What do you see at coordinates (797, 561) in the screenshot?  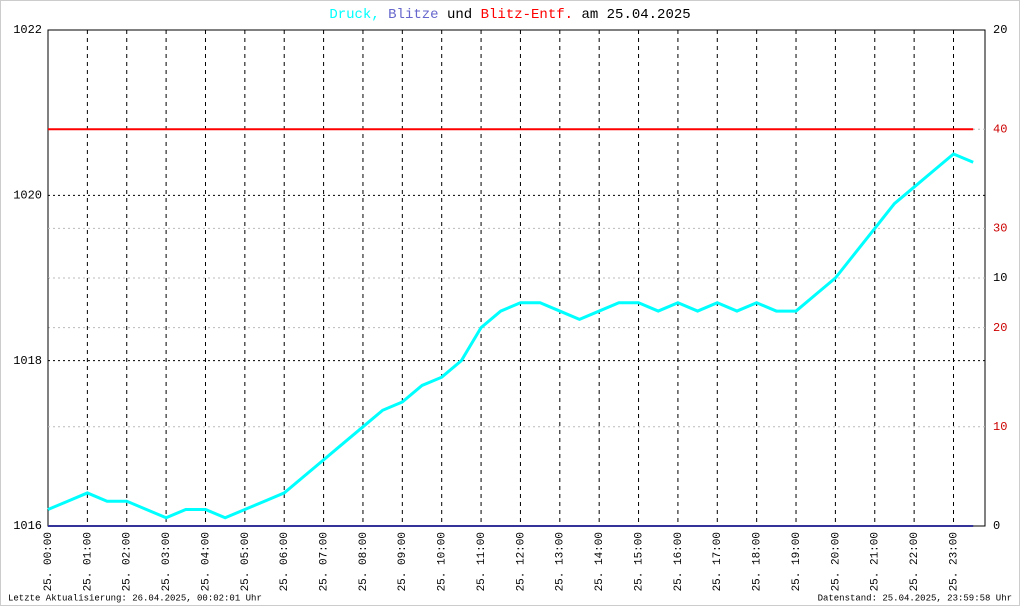 I see `x-tick-label: 25. 19:00` at bounding box center [797, 561].